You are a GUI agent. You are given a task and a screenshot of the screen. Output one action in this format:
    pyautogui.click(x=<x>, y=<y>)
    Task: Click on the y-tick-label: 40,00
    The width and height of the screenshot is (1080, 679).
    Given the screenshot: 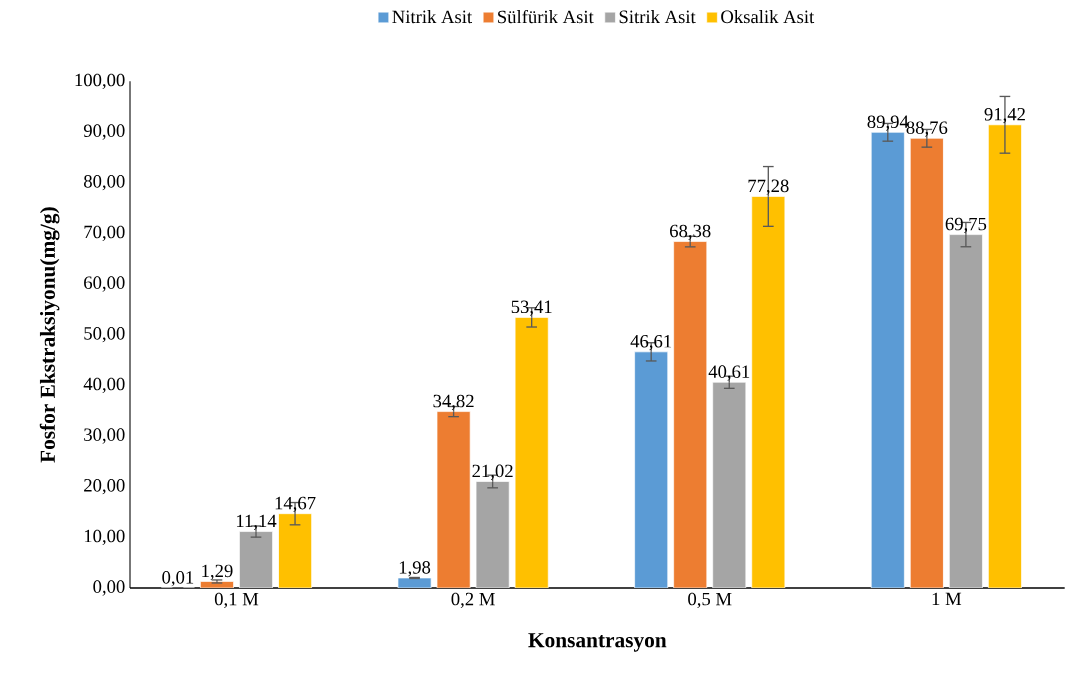 What is the action you would take?
    pyautogui.click(x=104, y=385)
    